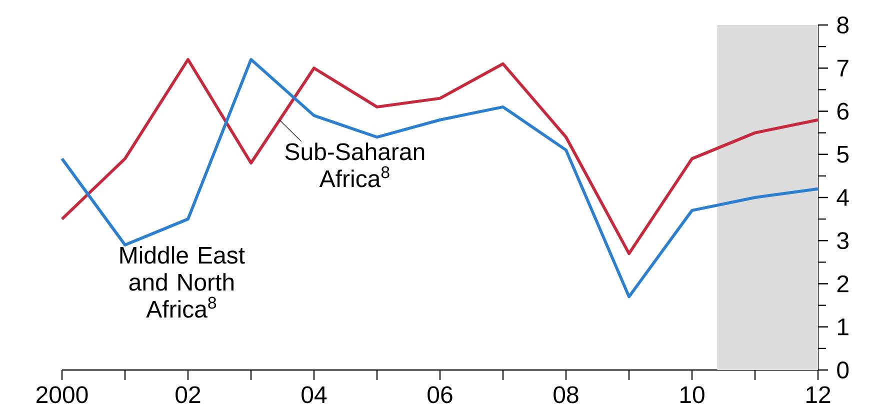 This screenshot has width=885, height=410. I want to click on series-label: Sub-Saharan Africa$^{8}$, so click(354, 165).